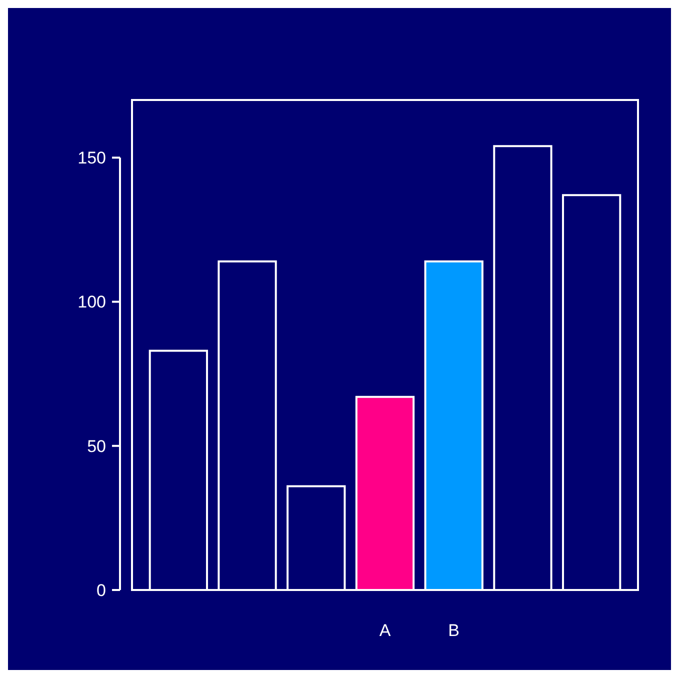 Image resolution: width=679 pixels, height=678 pixels. What do you see at coordinates (92, 158) in the screenshot?
I see `y-tick-label: 150` at bounding box center [92, 158].